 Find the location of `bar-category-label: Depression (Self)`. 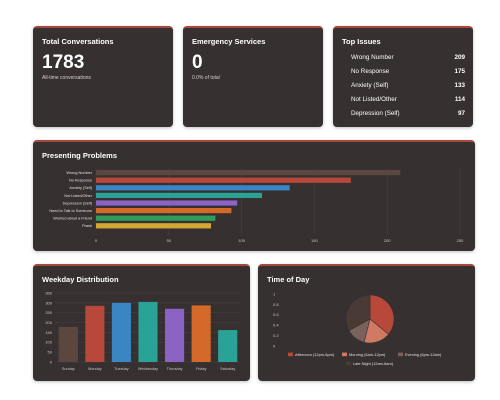

bar-category-label: Depression (Self) is located at coordinates (78, 203).